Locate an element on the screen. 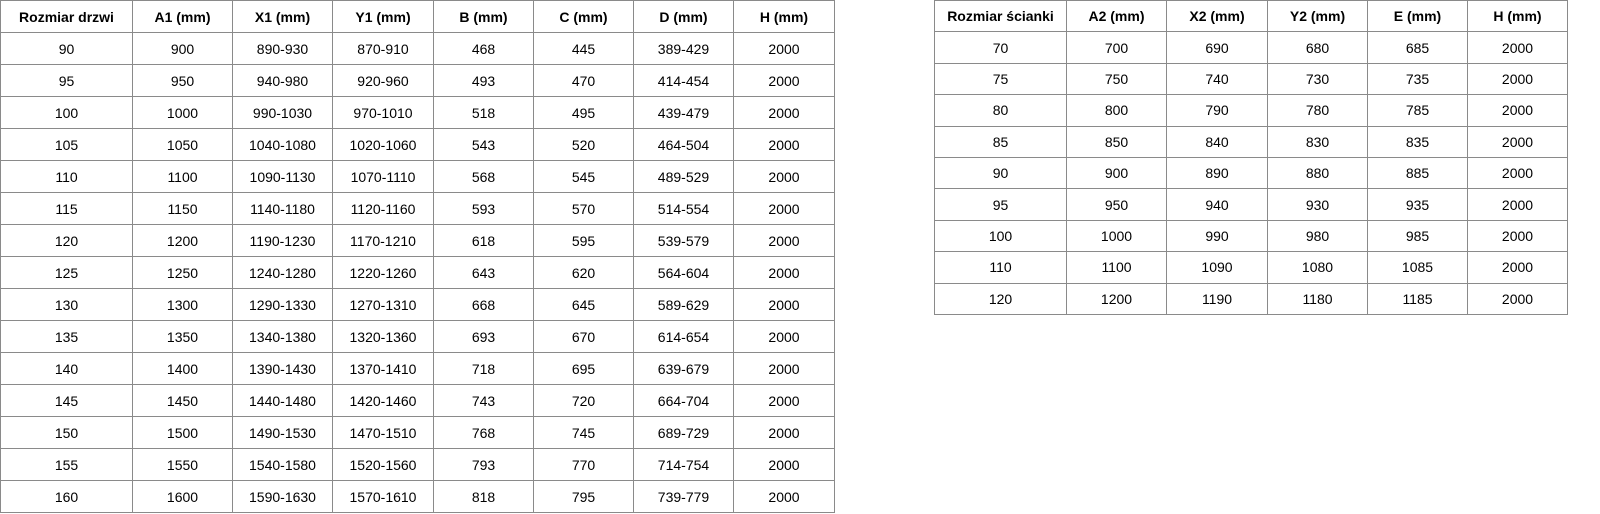 Image resolution: width=1600 pixels, height=514 pixels. table-cell: 990 is located at coordinates (1217, 236).